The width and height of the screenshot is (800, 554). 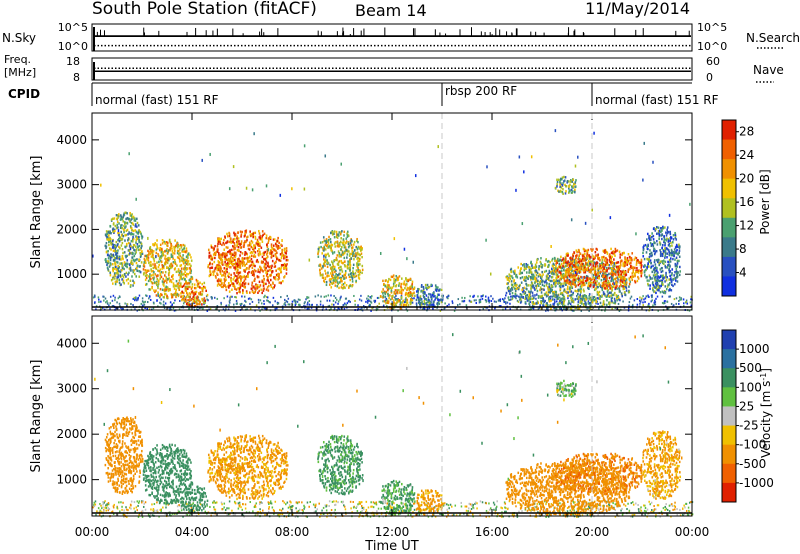 What do you see at coordinates (401, 37) in the screenshot?
I see `nsky-panel: N.Sky 10^5 10^0 10^5 10^0 N.Search` at bounding box center [401, 37].